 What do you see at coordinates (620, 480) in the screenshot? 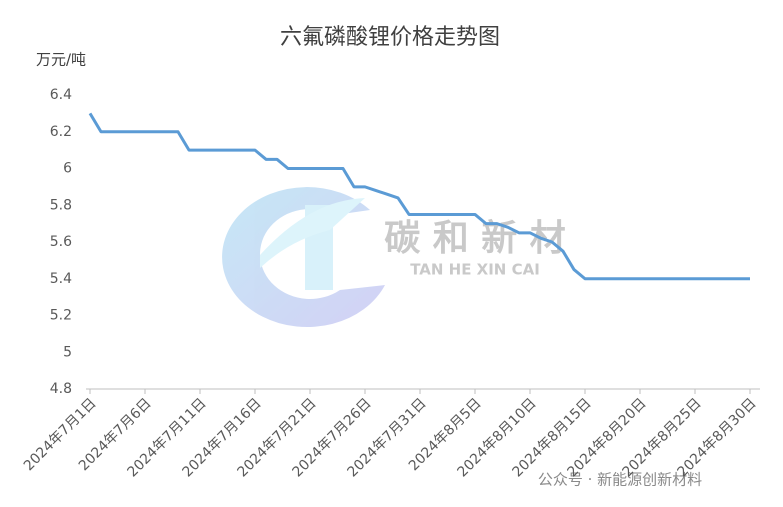
I see `watermark-source: 公众号 · 新能源创新材料` at bounding box center [620, 480].